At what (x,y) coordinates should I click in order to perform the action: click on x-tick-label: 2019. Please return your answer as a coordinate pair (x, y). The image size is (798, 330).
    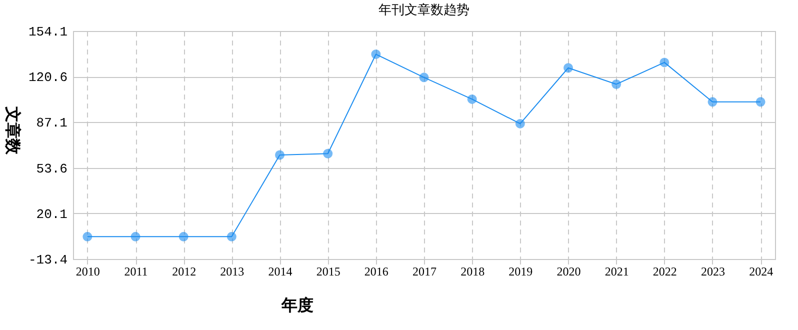
    Looking at the image, I should click on (520, 271).